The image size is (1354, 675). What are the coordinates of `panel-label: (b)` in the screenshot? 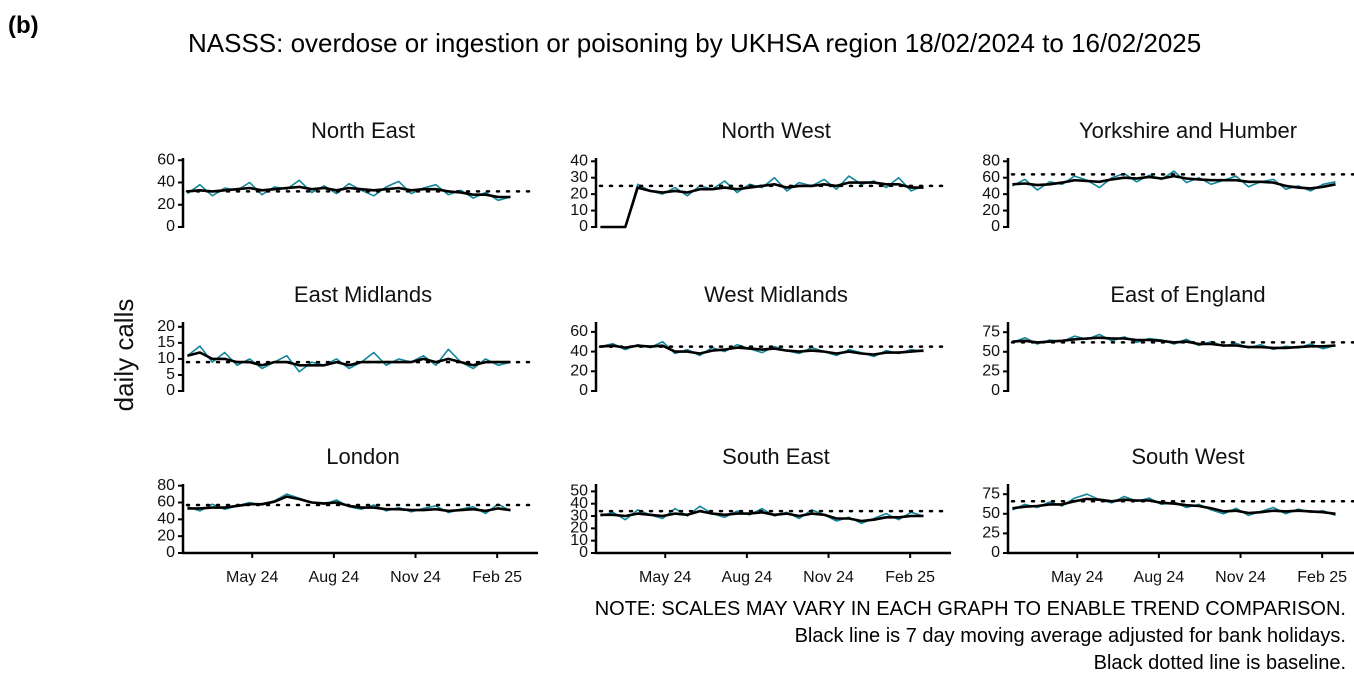 It's located at (23, 25).